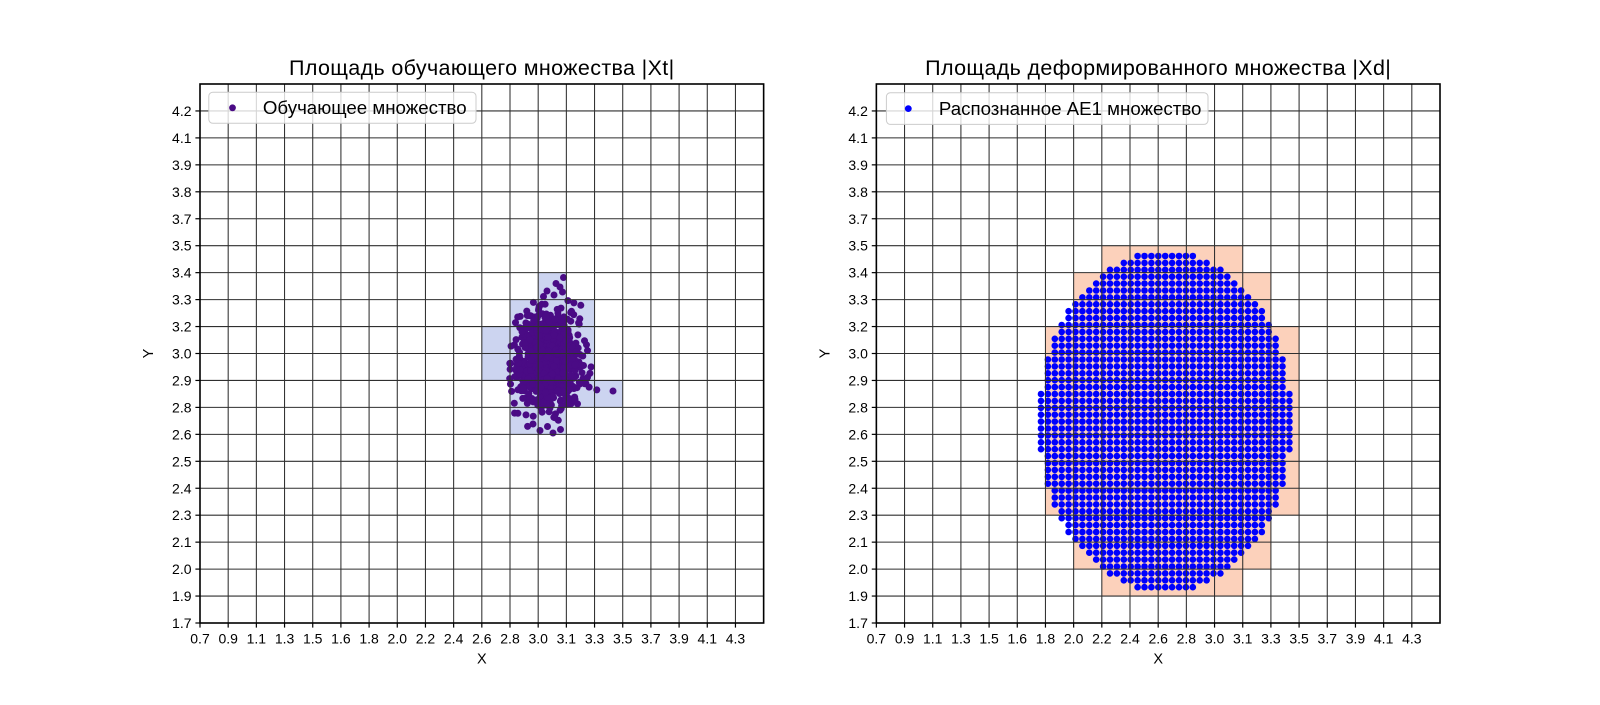 This screenshot has width=1600, height=705. Describe the element at coordinates (1158, 68) in the screenshot. I see `svg-text:Площадь деформированного множе: Площадь деформированного множества |Xd|` at that location.